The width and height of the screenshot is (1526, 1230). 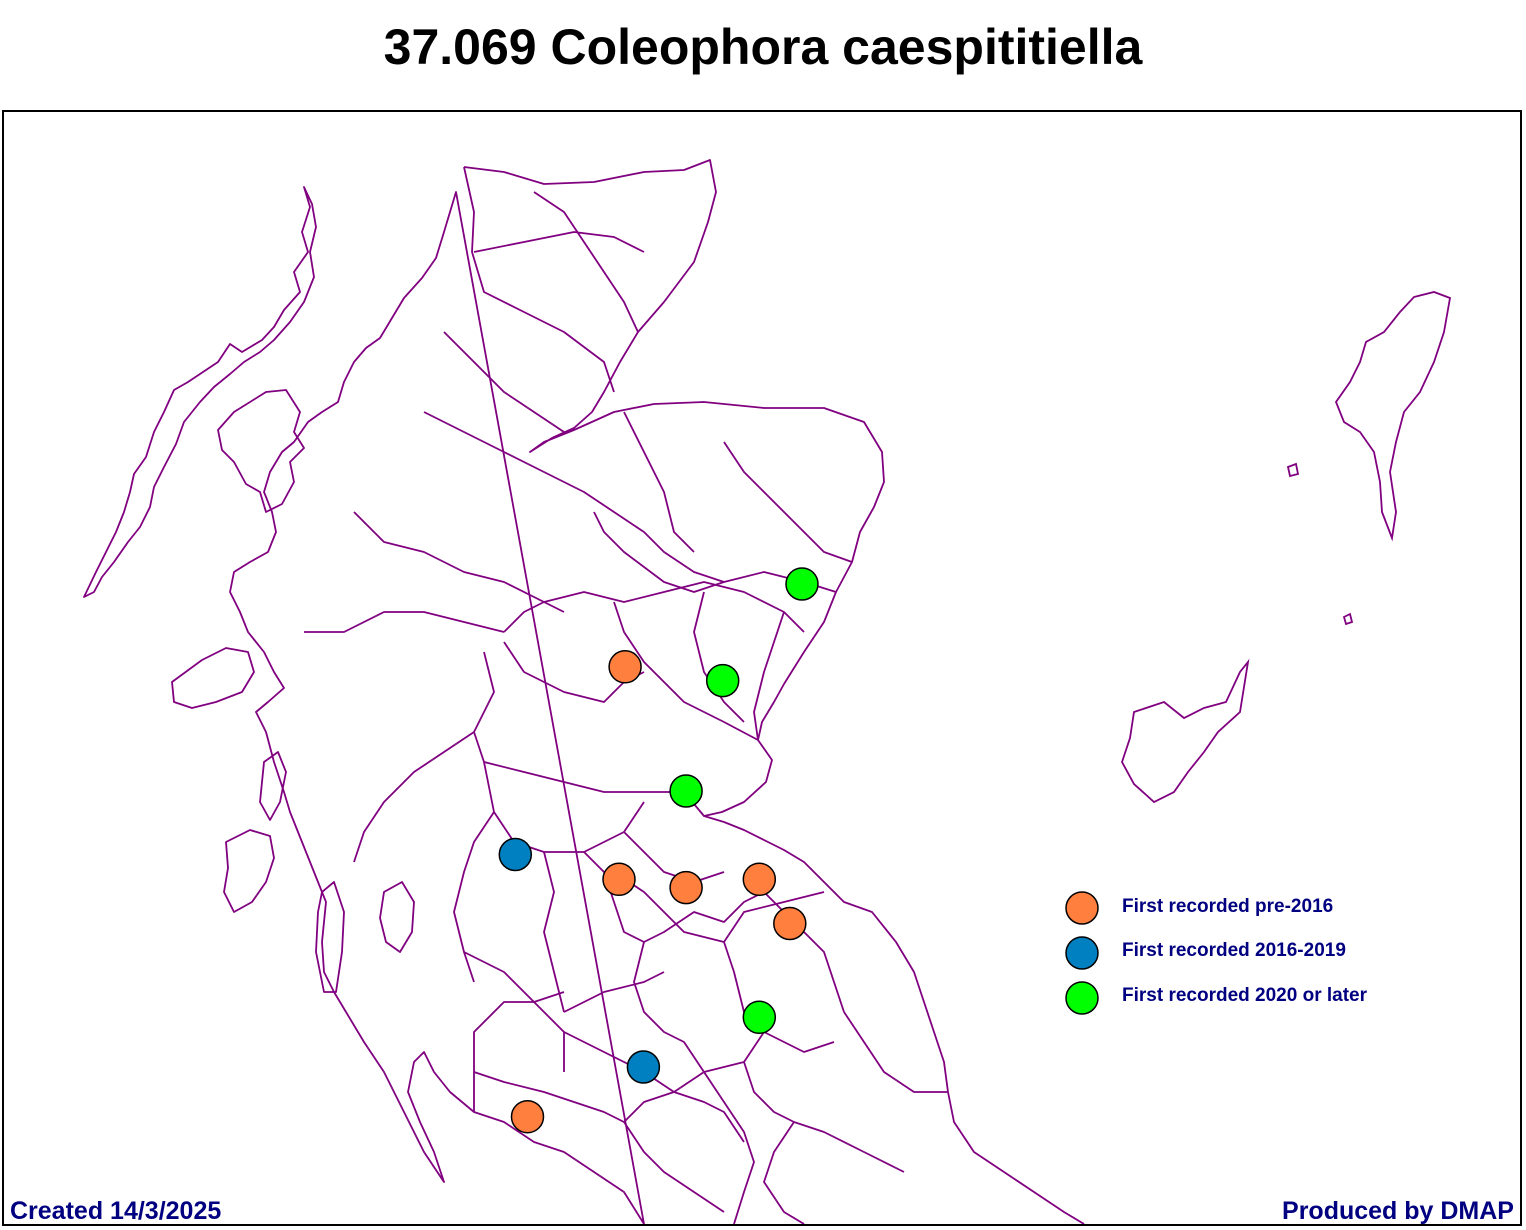 I want to click on islay-outline, so click(x=249, y=871).